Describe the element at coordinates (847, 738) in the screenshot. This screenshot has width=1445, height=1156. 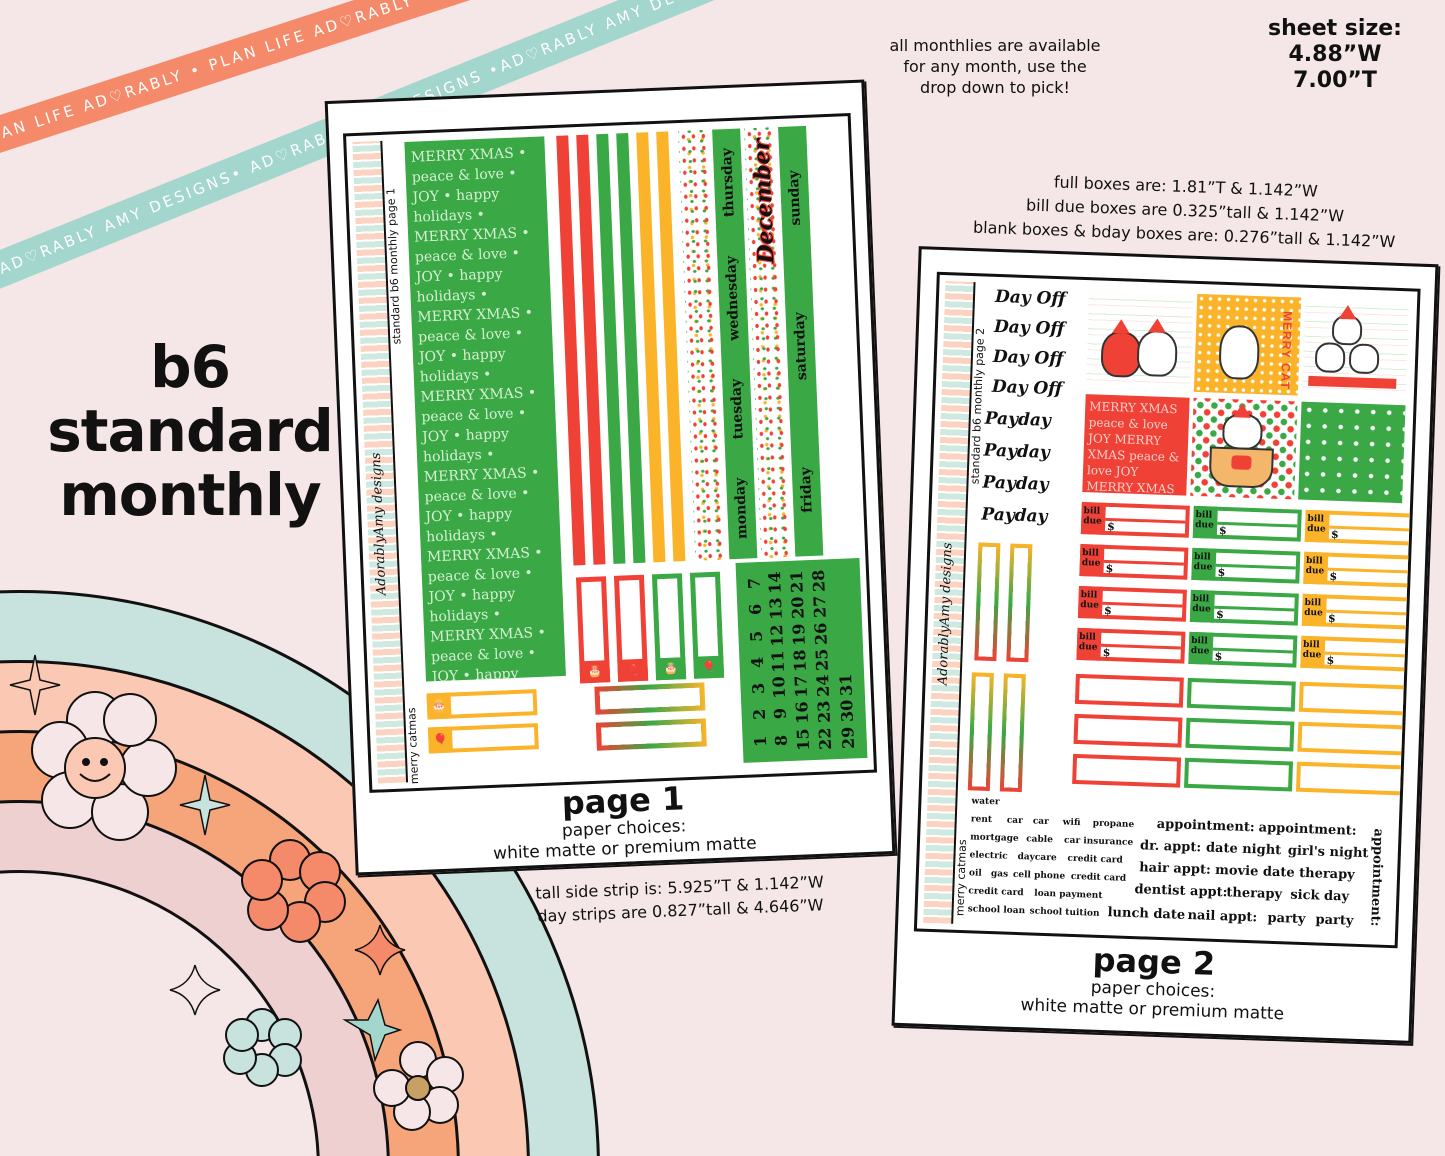
I see `date-number: 29` at that location.